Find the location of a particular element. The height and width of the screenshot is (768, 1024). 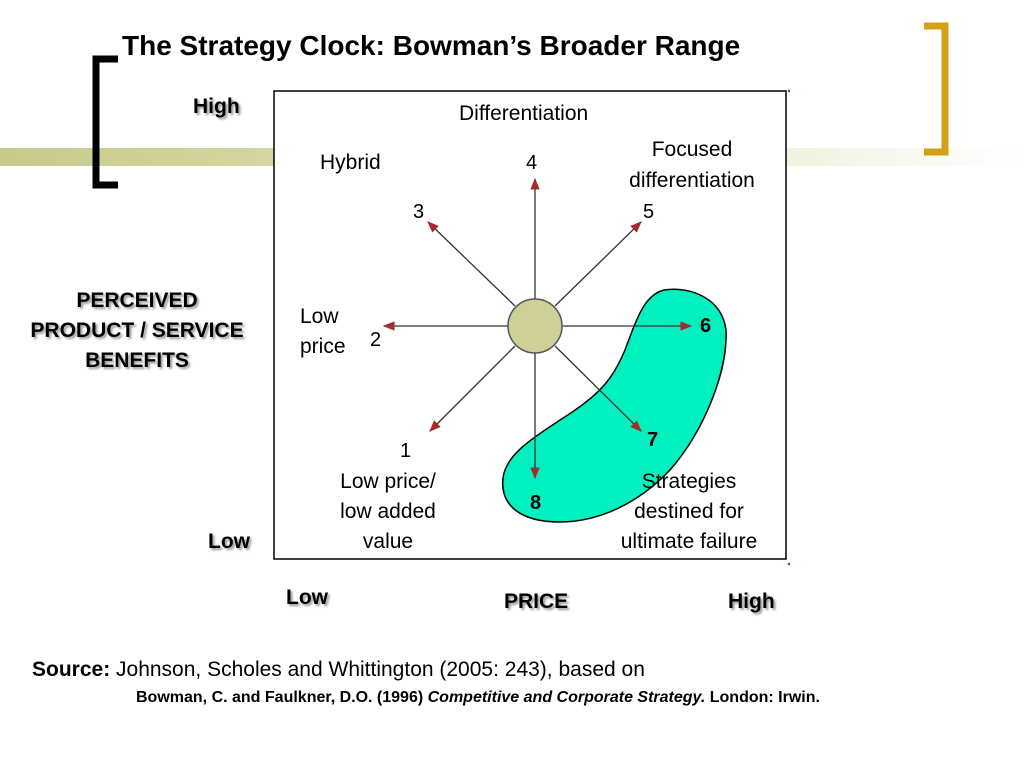

number-1: 1 is located at coordinates (406, 451).